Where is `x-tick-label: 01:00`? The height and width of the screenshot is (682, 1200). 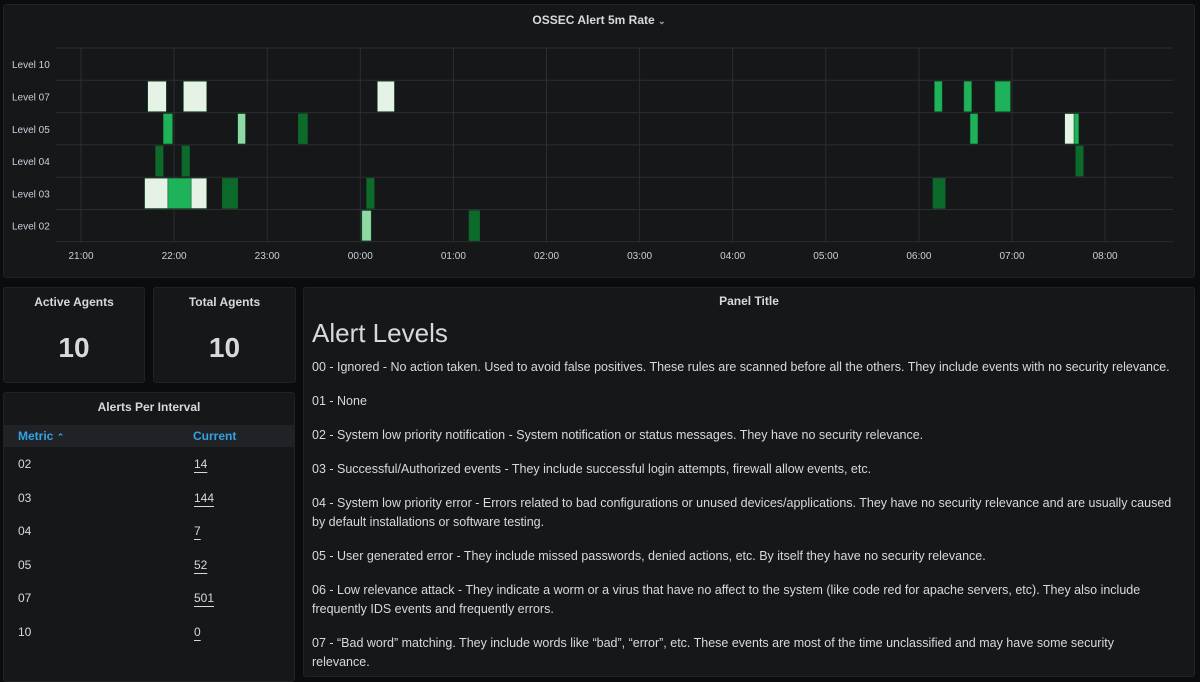
x-tick-label: 01:00 is located at coordinates (453, 256).